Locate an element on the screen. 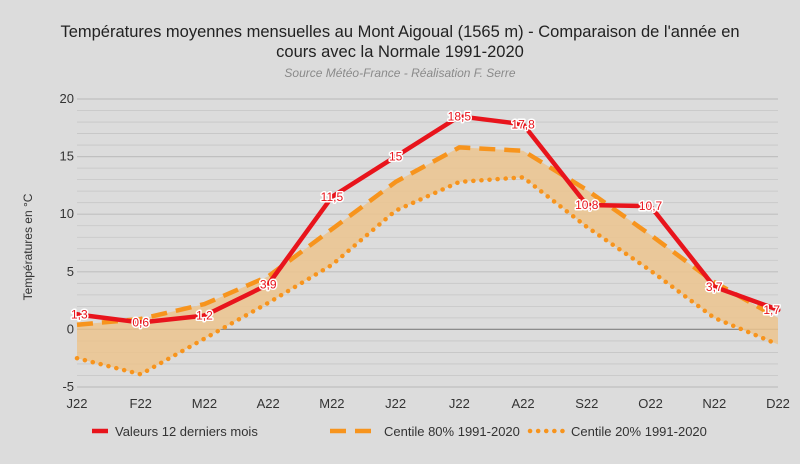 Image resolution: width=800 pixels, height=464 pixels. chart-title-line-2: cours avec la Normale 1991-2020 is located at coordinates (400, 52).